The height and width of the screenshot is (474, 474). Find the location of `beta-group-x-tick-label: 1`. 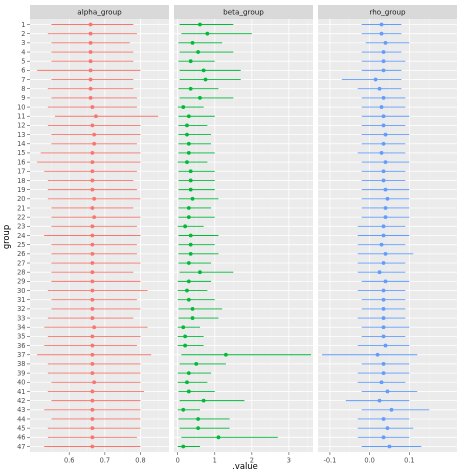

beta-group-x-tick-label: 1 is located at coordinates (215, 461).